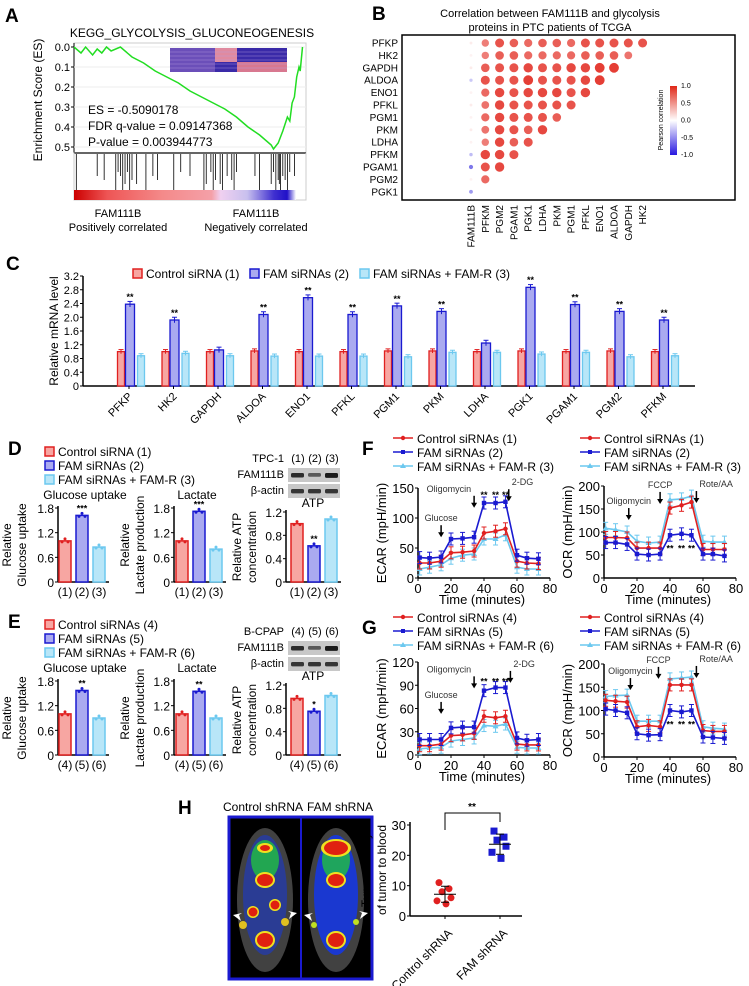 This screenshot has width=749, height=986. What do you see at coordinates (7, 718) in the screenshot?
I see `y-axis-label: Relative` at bounding box center [7, 718].